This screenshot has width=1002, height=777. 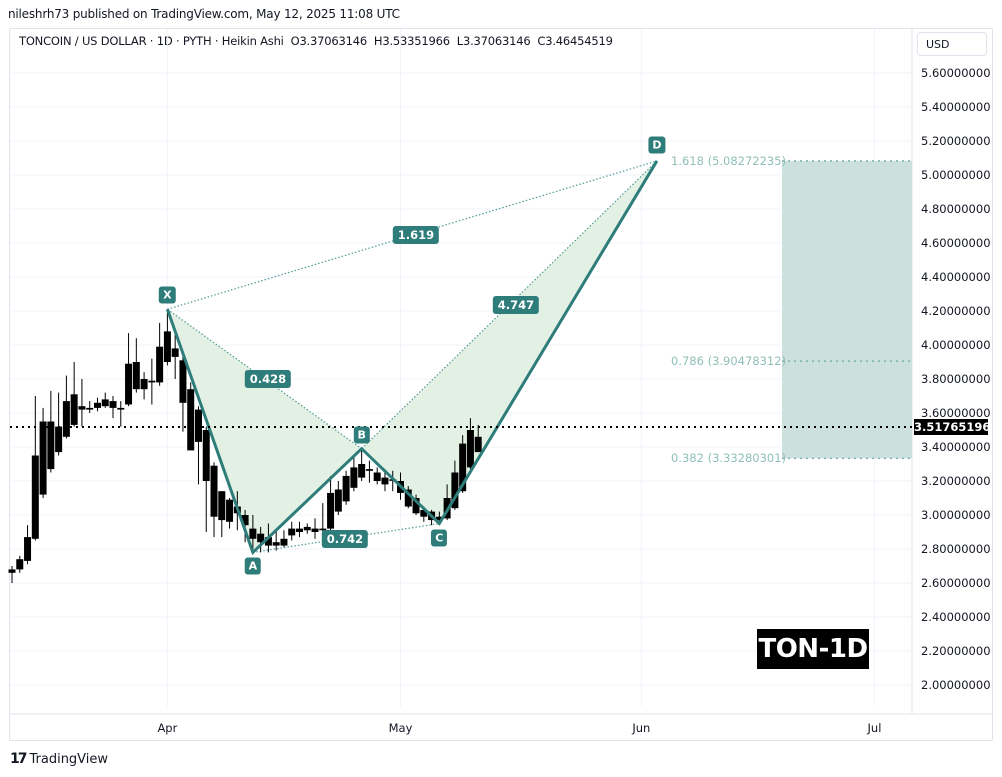 I want to click on price-tick-label: 2.20000000, so click(x=956, y=651).